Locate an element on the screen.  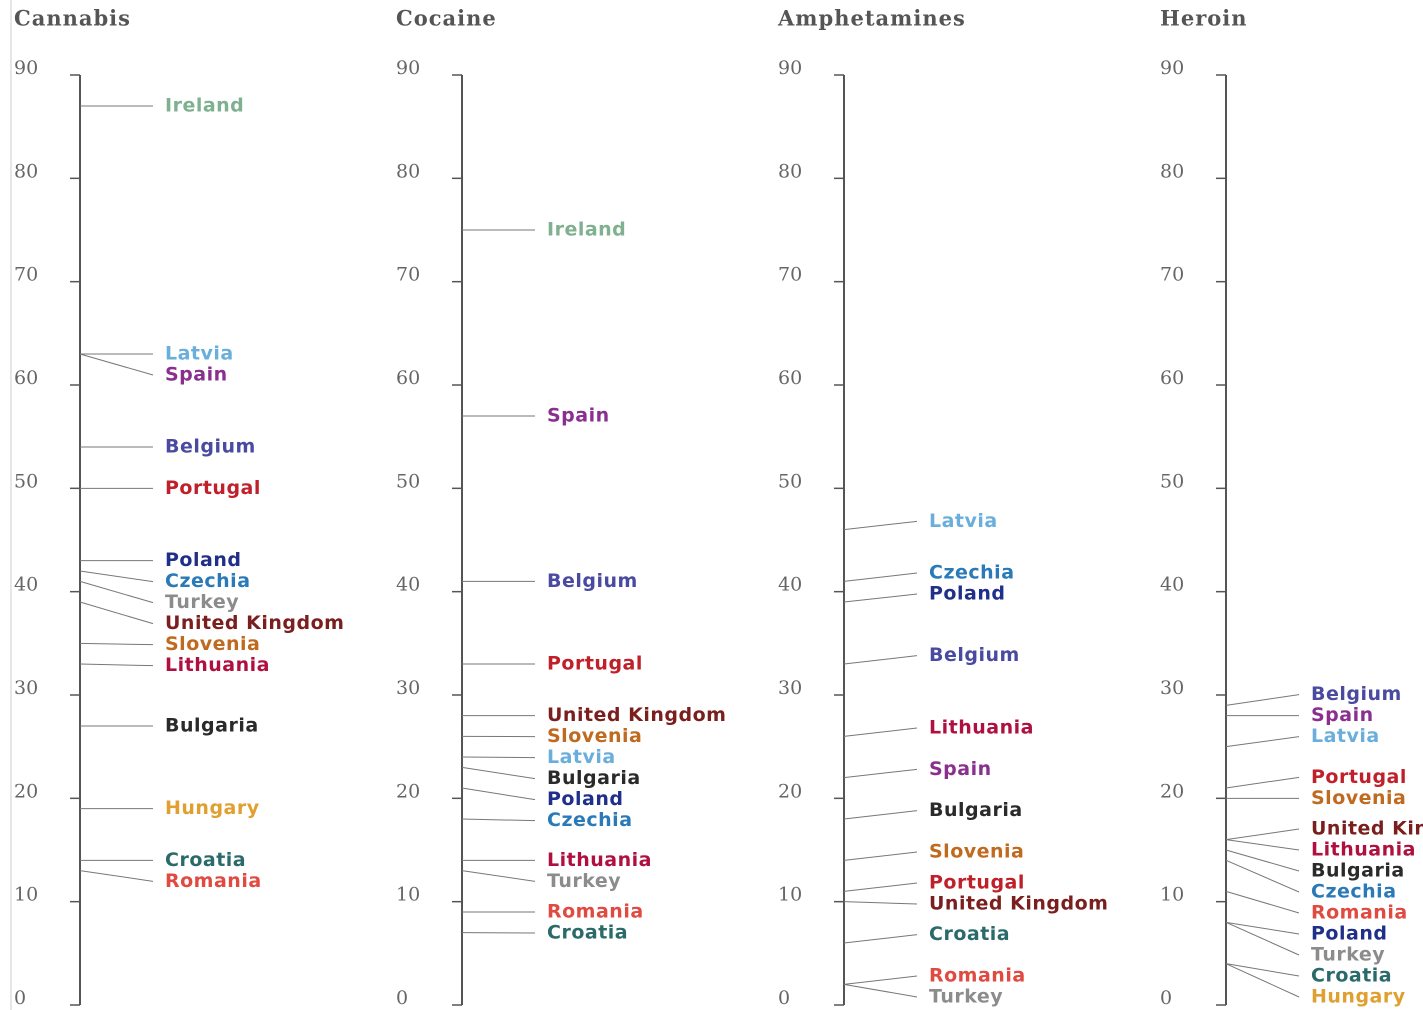
chart-title: Amphetamines is located at coordinates (871, 18).